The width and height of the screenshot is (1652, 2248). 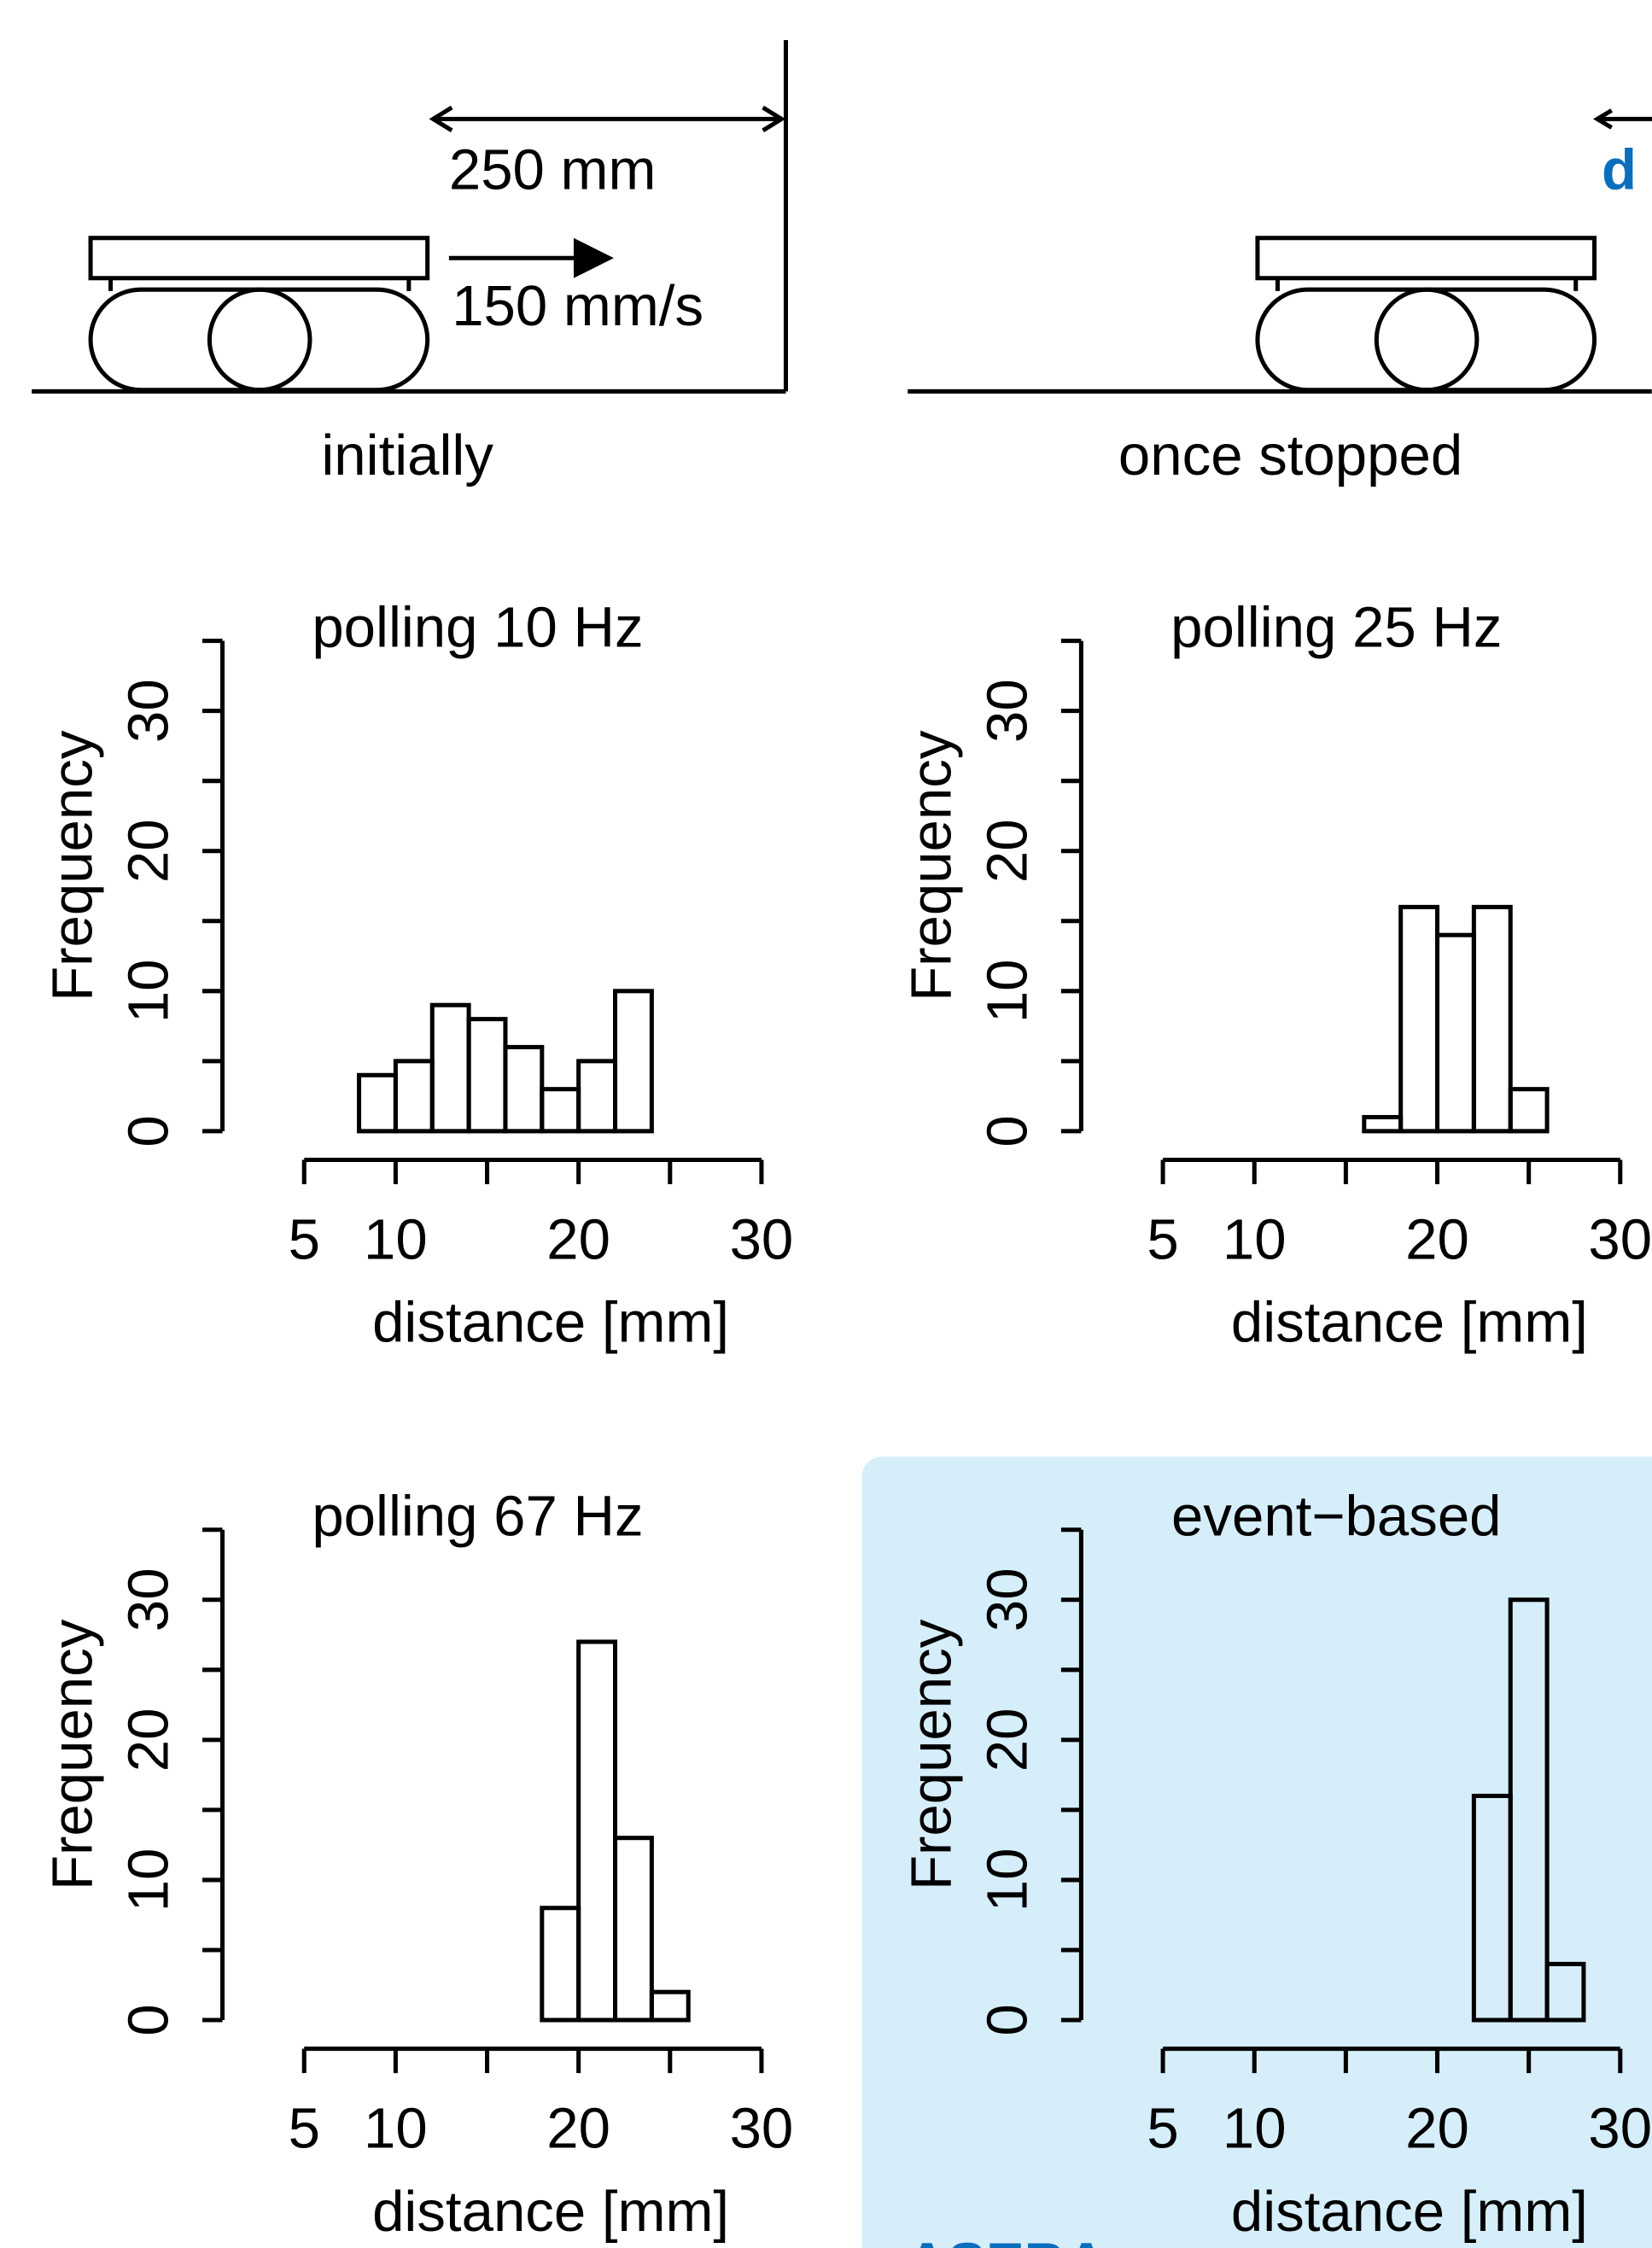 What do you see at coordinates (1619, 170) in the screenshot?
I see `d-label: d` at bounding box center [1619, 170].